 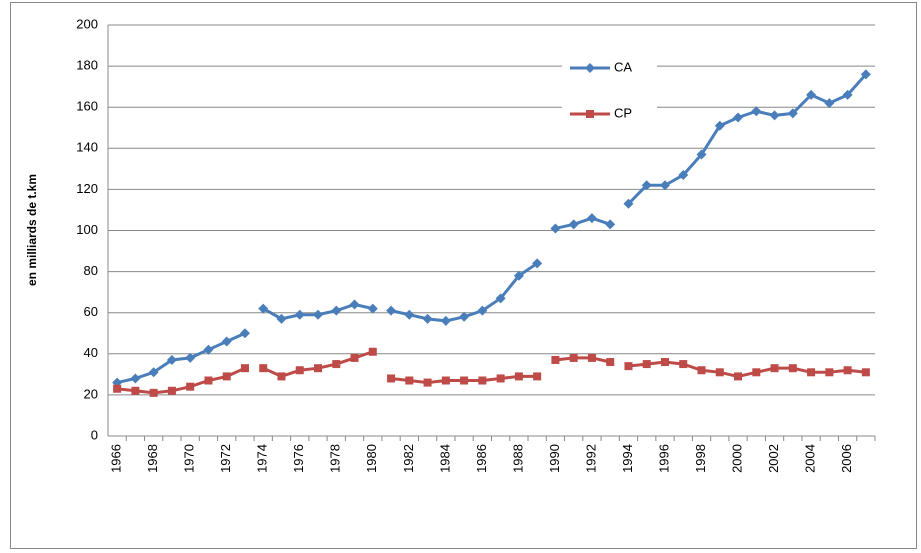 What do you see at coordinates (481, 458) in the screenshot?
I see `x-tick-label: 1986` at bounding box center [481, 458].